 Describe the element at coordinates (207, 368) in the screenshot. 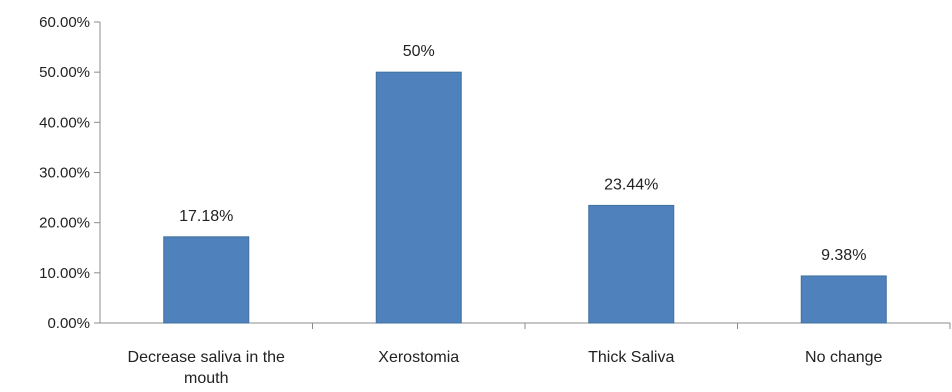

I see `category-label: Decrease saliva in the mouth` at that location.